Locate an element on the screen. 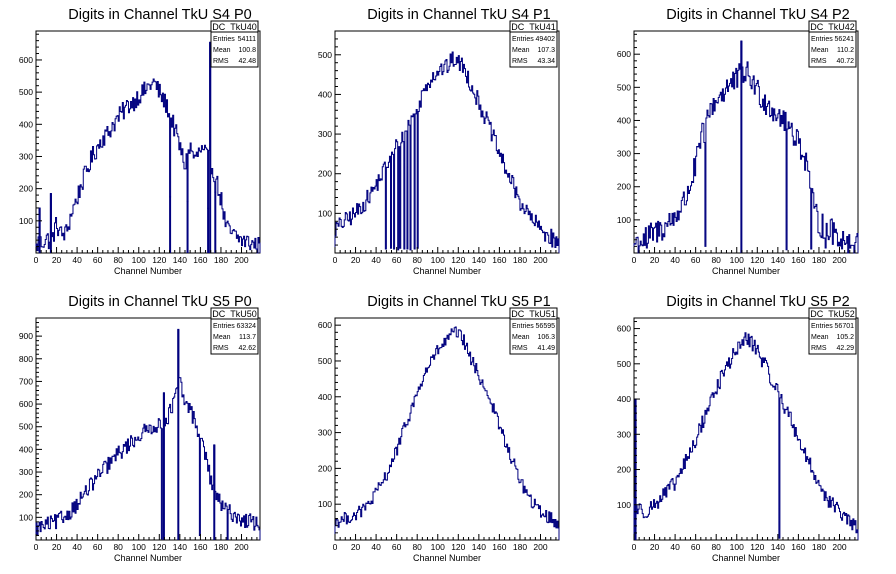  stats-value: 41.49 is located at coordinates (546, 348).